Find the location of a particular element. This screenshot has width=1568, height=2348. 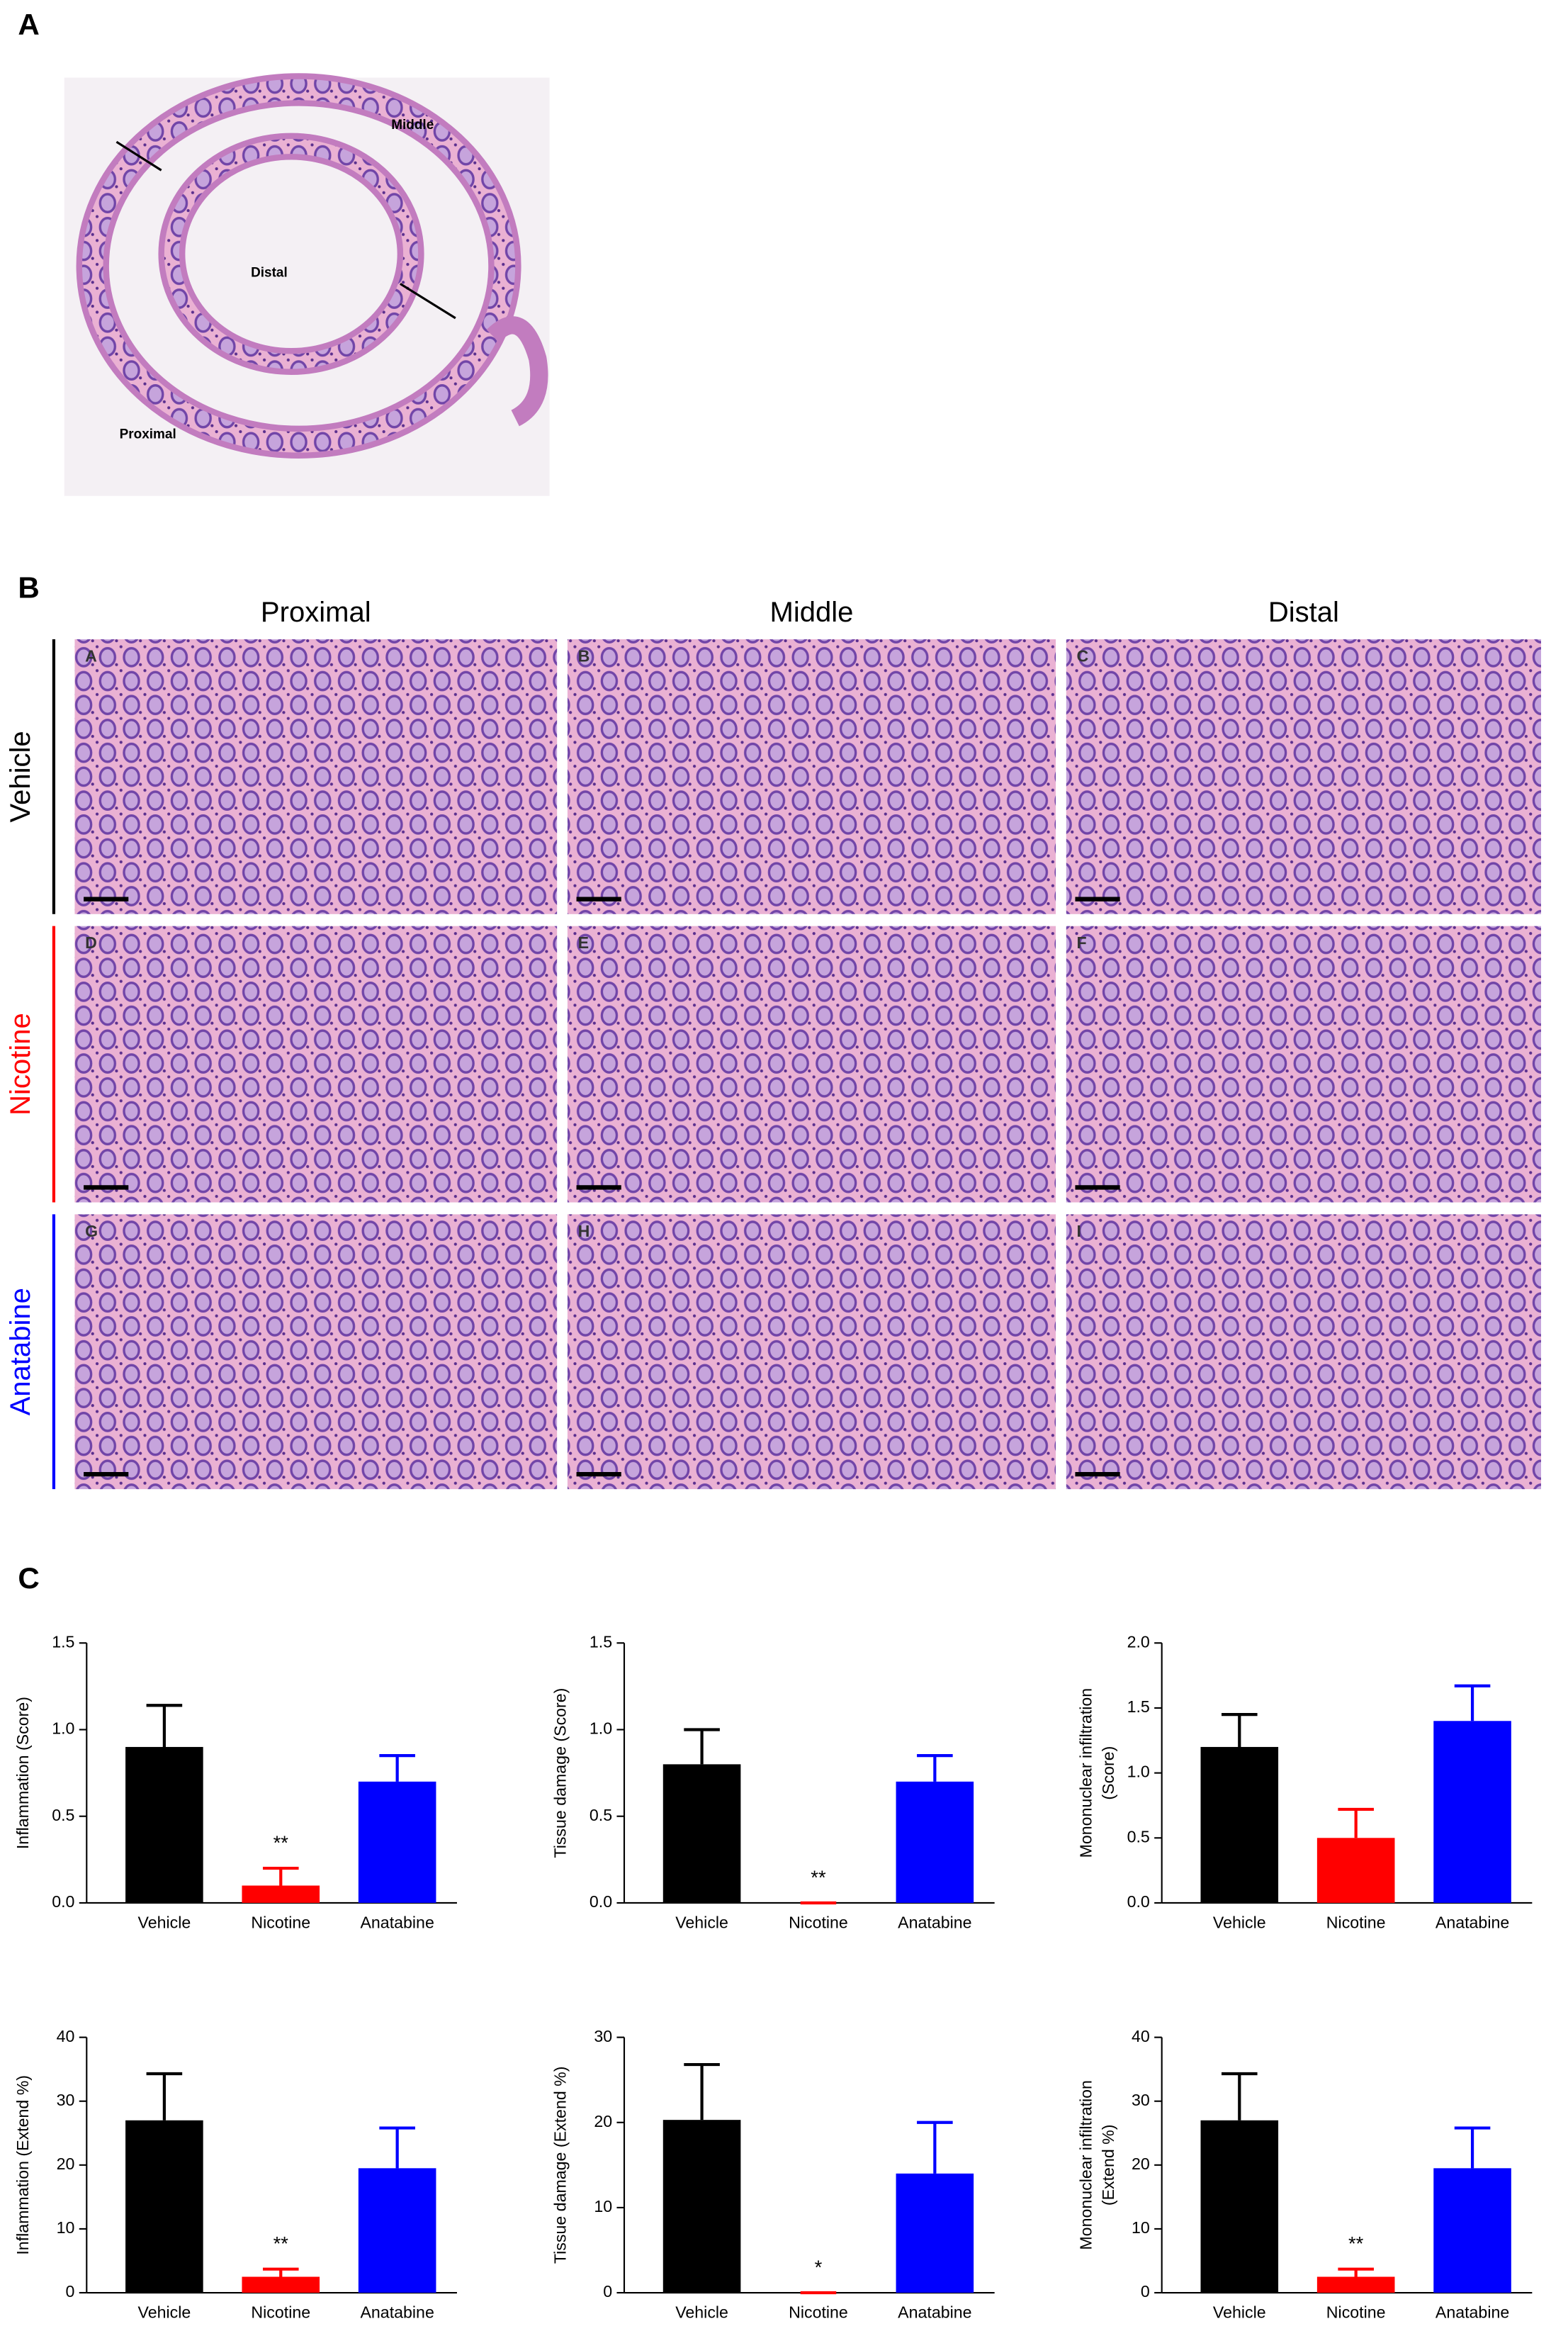

panel-label: B is located at coordinates (28, 588).